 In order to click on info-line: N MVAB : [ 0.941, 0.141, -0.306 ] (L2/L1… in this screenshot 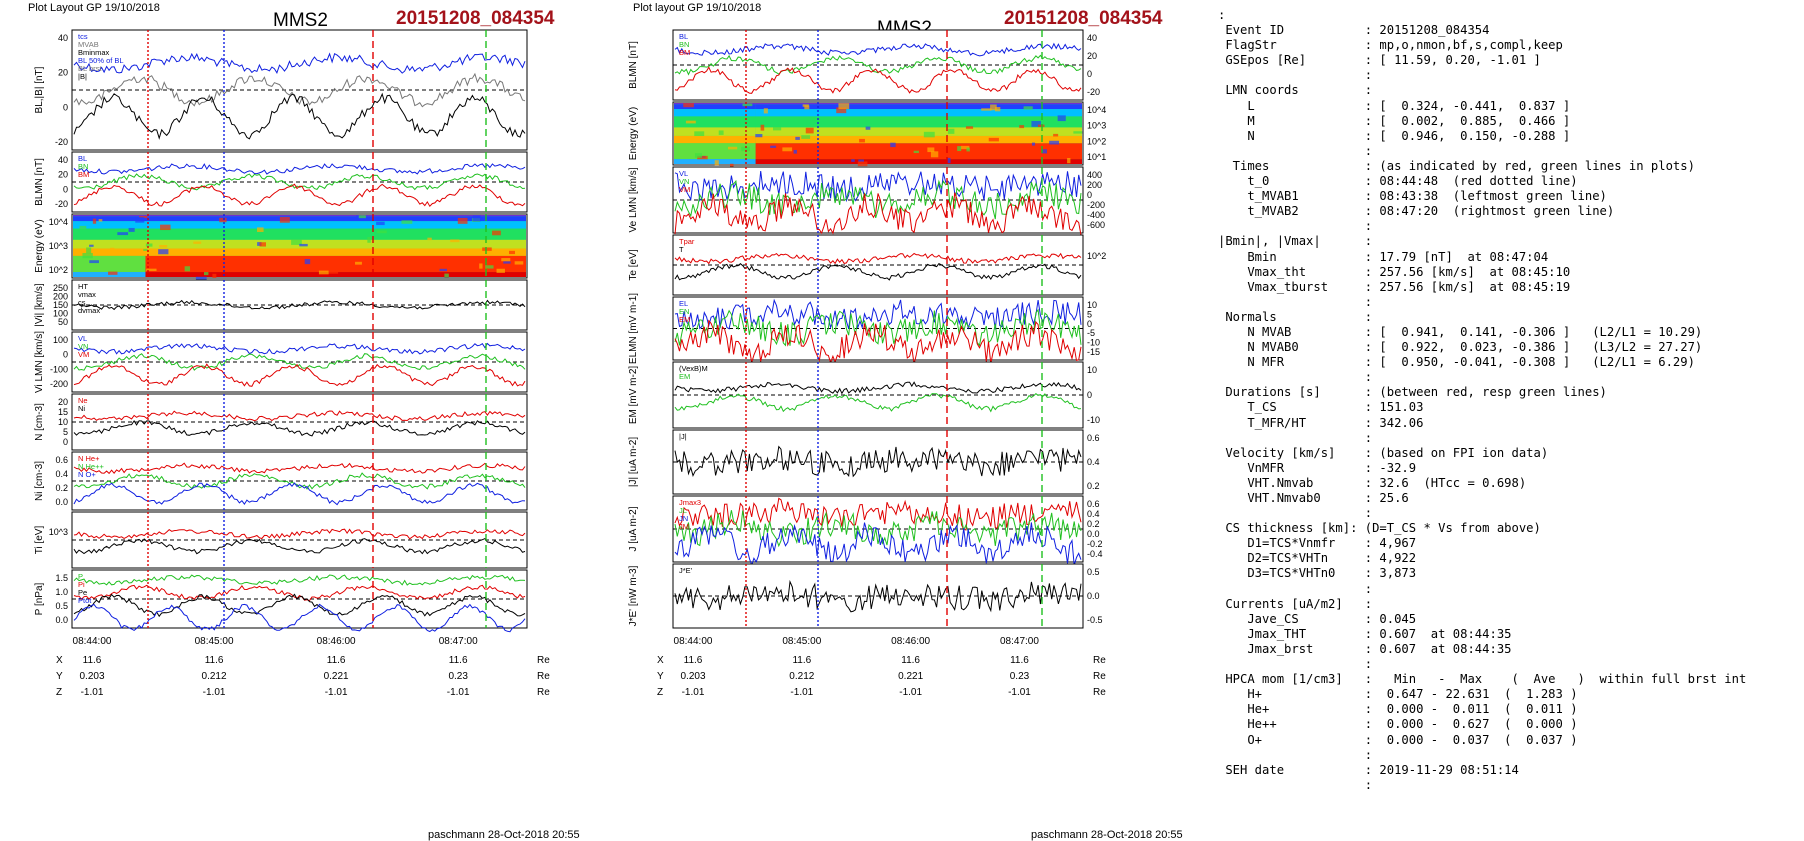, I will do `click(1460, 331)`.